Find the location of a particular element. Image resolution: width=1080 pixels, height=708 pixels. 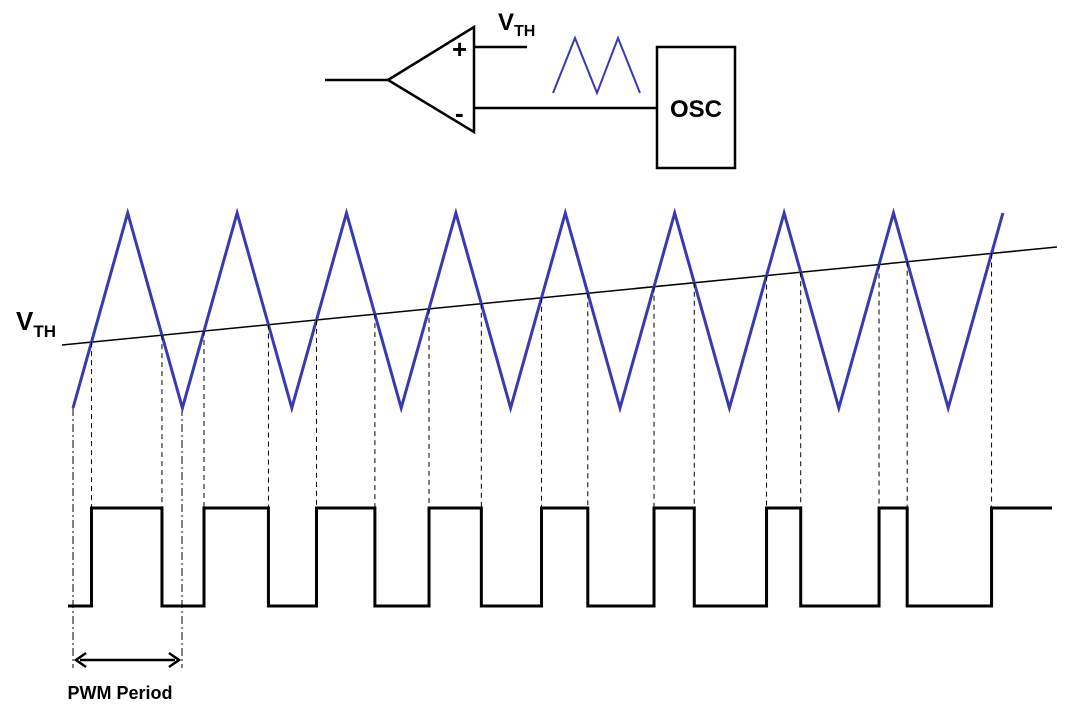

threshold-line is located at coordinates (559, 296).